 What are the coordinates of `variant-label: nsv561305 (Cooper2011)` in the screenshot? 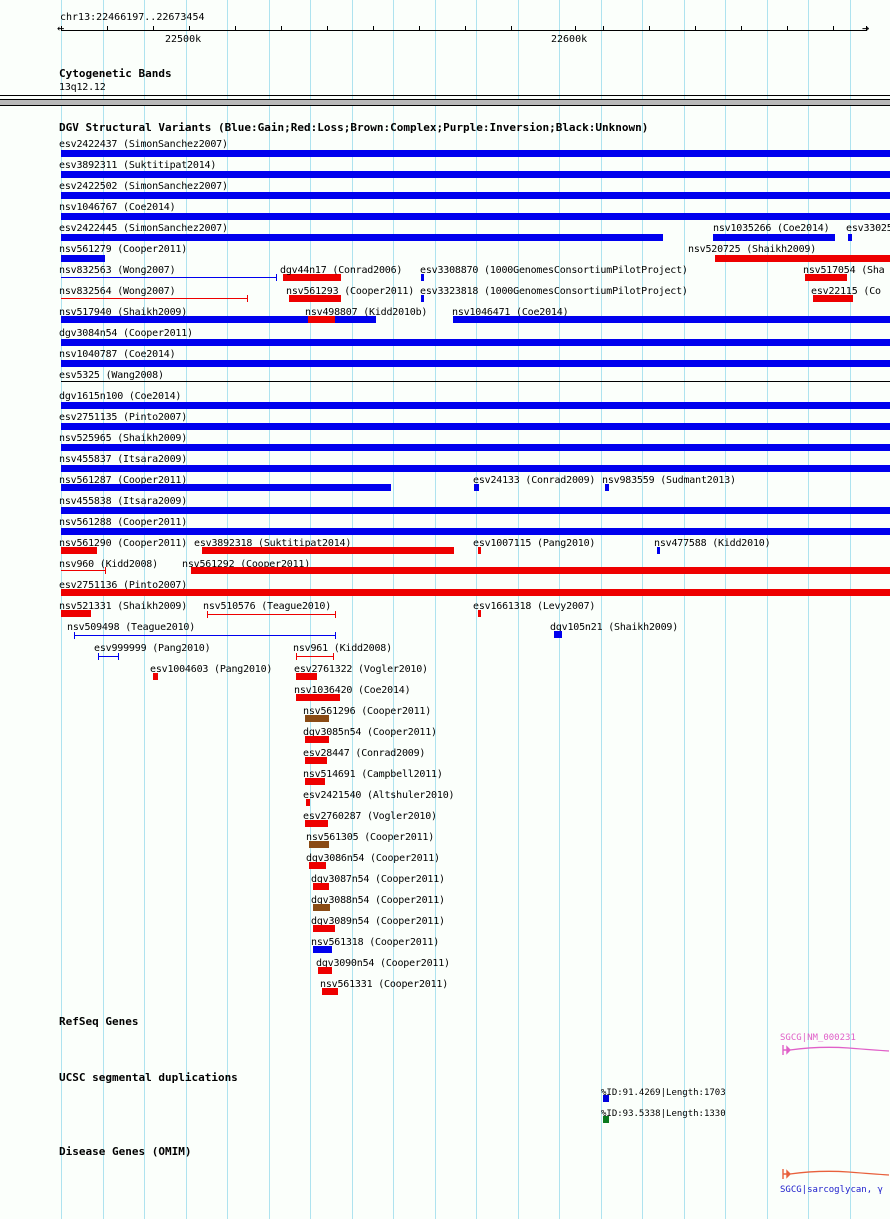 It's located at (370, 837).